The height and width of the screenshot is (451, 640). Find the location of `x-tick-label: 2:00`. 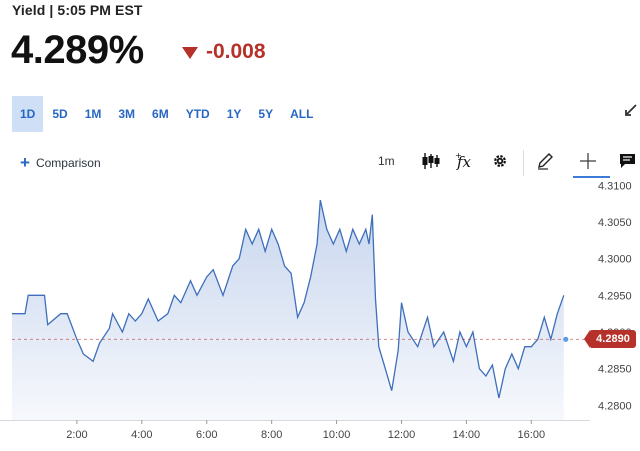

x-tick-label: 2:00 is located at coordinates (76, 435).